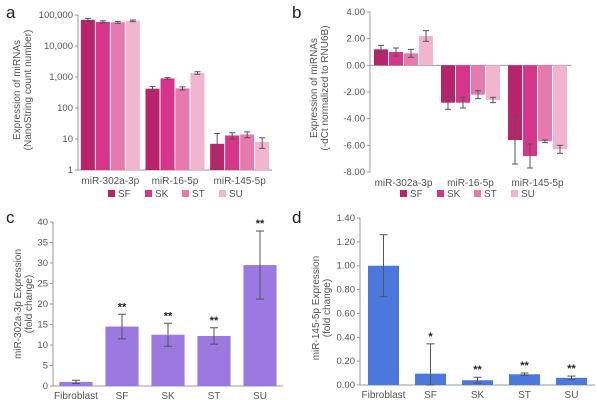 This screenshot has height=400, width=597. Describe the element at coordinates (56, 15) in the screenshot. I see `panel-a-ytick-label: 100,000` at that location.